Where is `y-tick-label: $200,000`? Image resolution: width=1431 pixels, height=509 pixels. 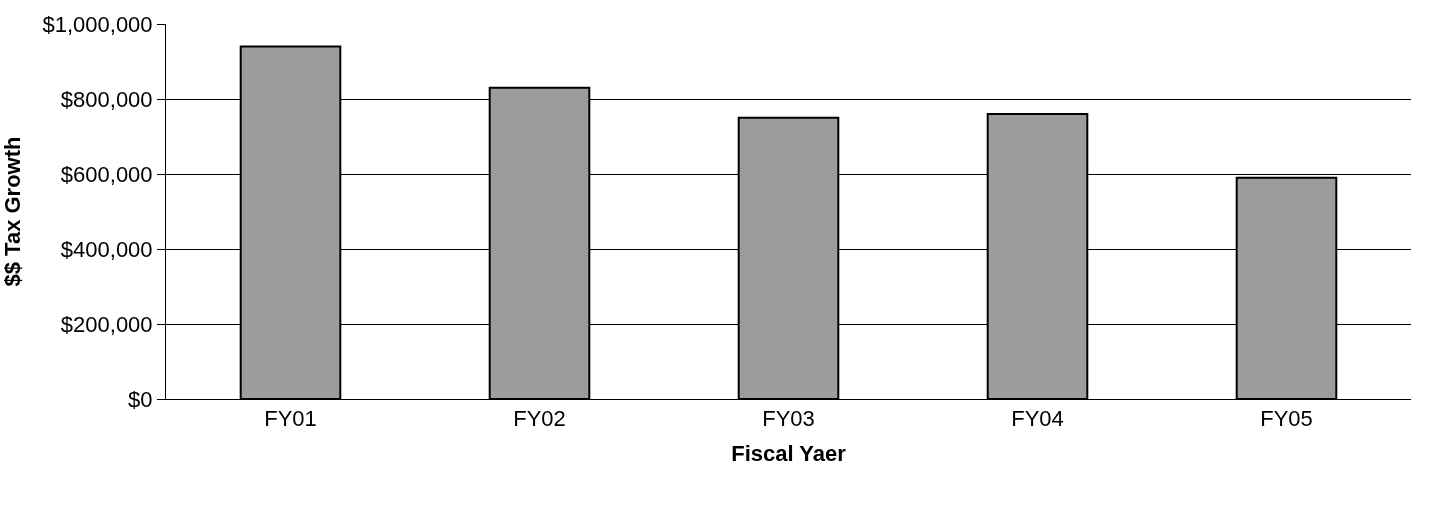 y-tick-label: $200,000 is located at coordinates (106, 324).